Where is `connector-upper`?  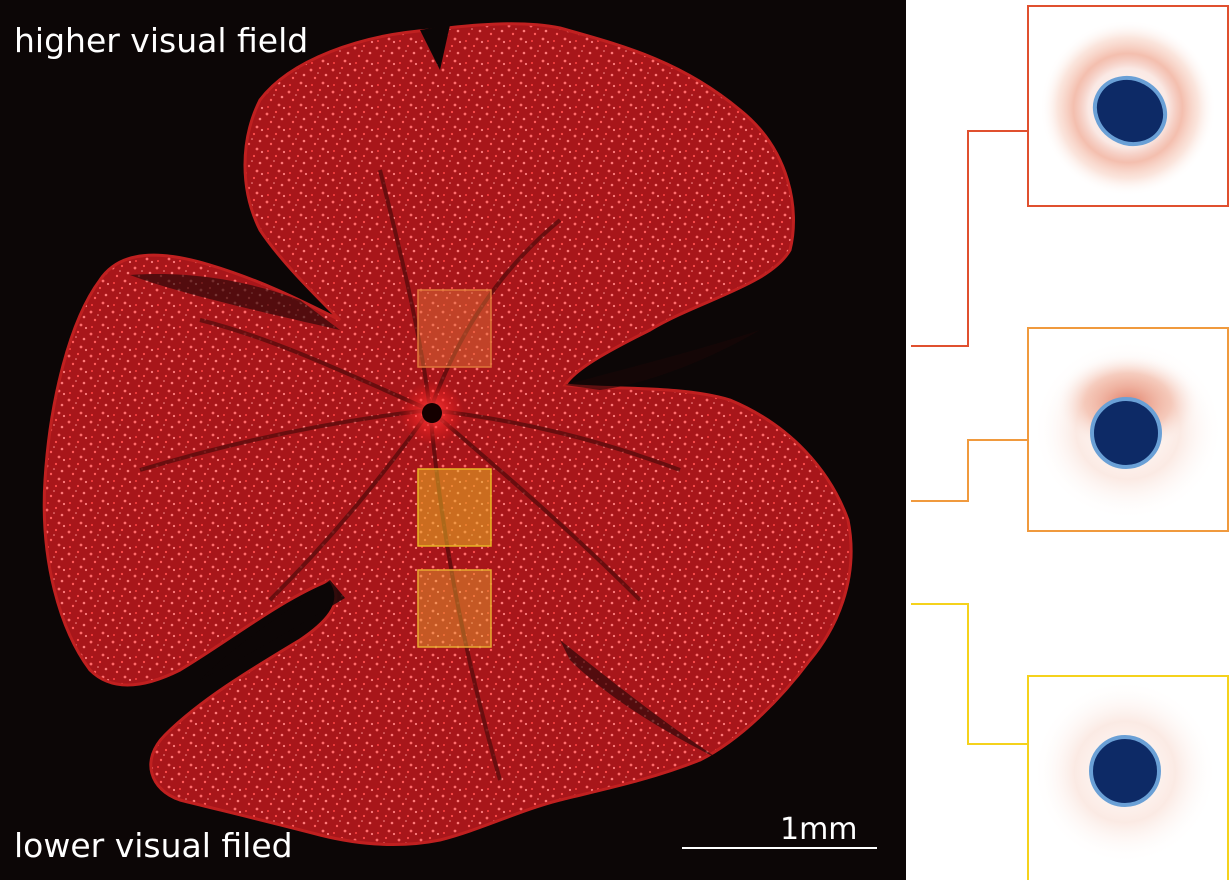
connector-upper is located at coordinates (969, 238).